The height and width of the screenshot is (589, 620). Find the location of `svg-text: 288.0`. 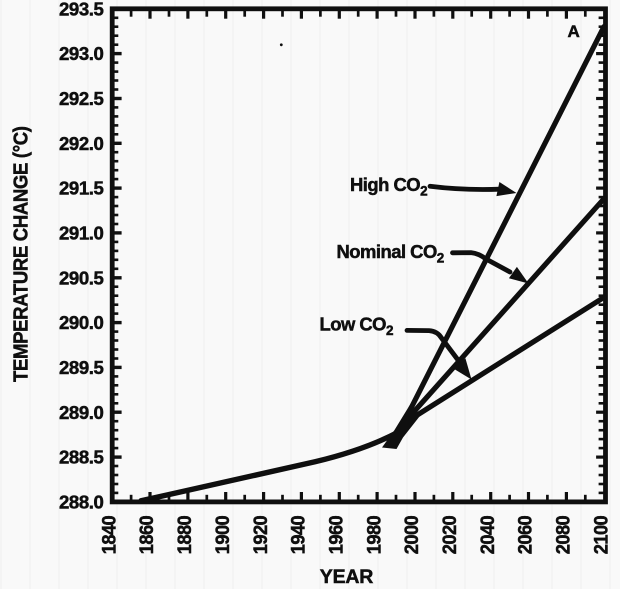

svg-text: 288.0 is located at coordinates (81, 502).